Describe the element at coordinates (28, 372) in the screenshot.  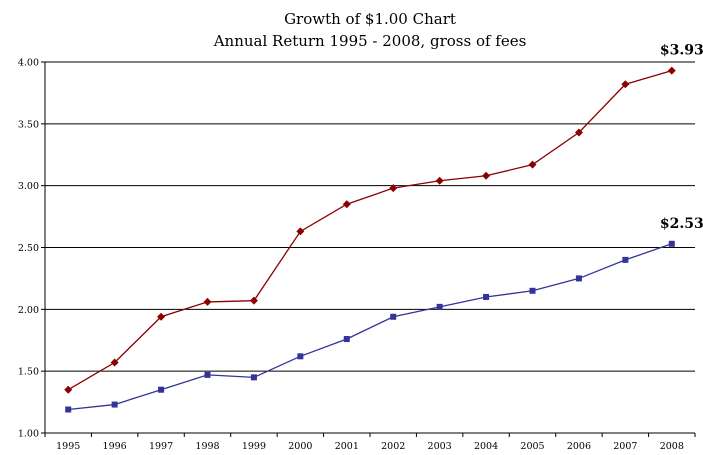
I see `y-tick-label: 1.50` at that location.